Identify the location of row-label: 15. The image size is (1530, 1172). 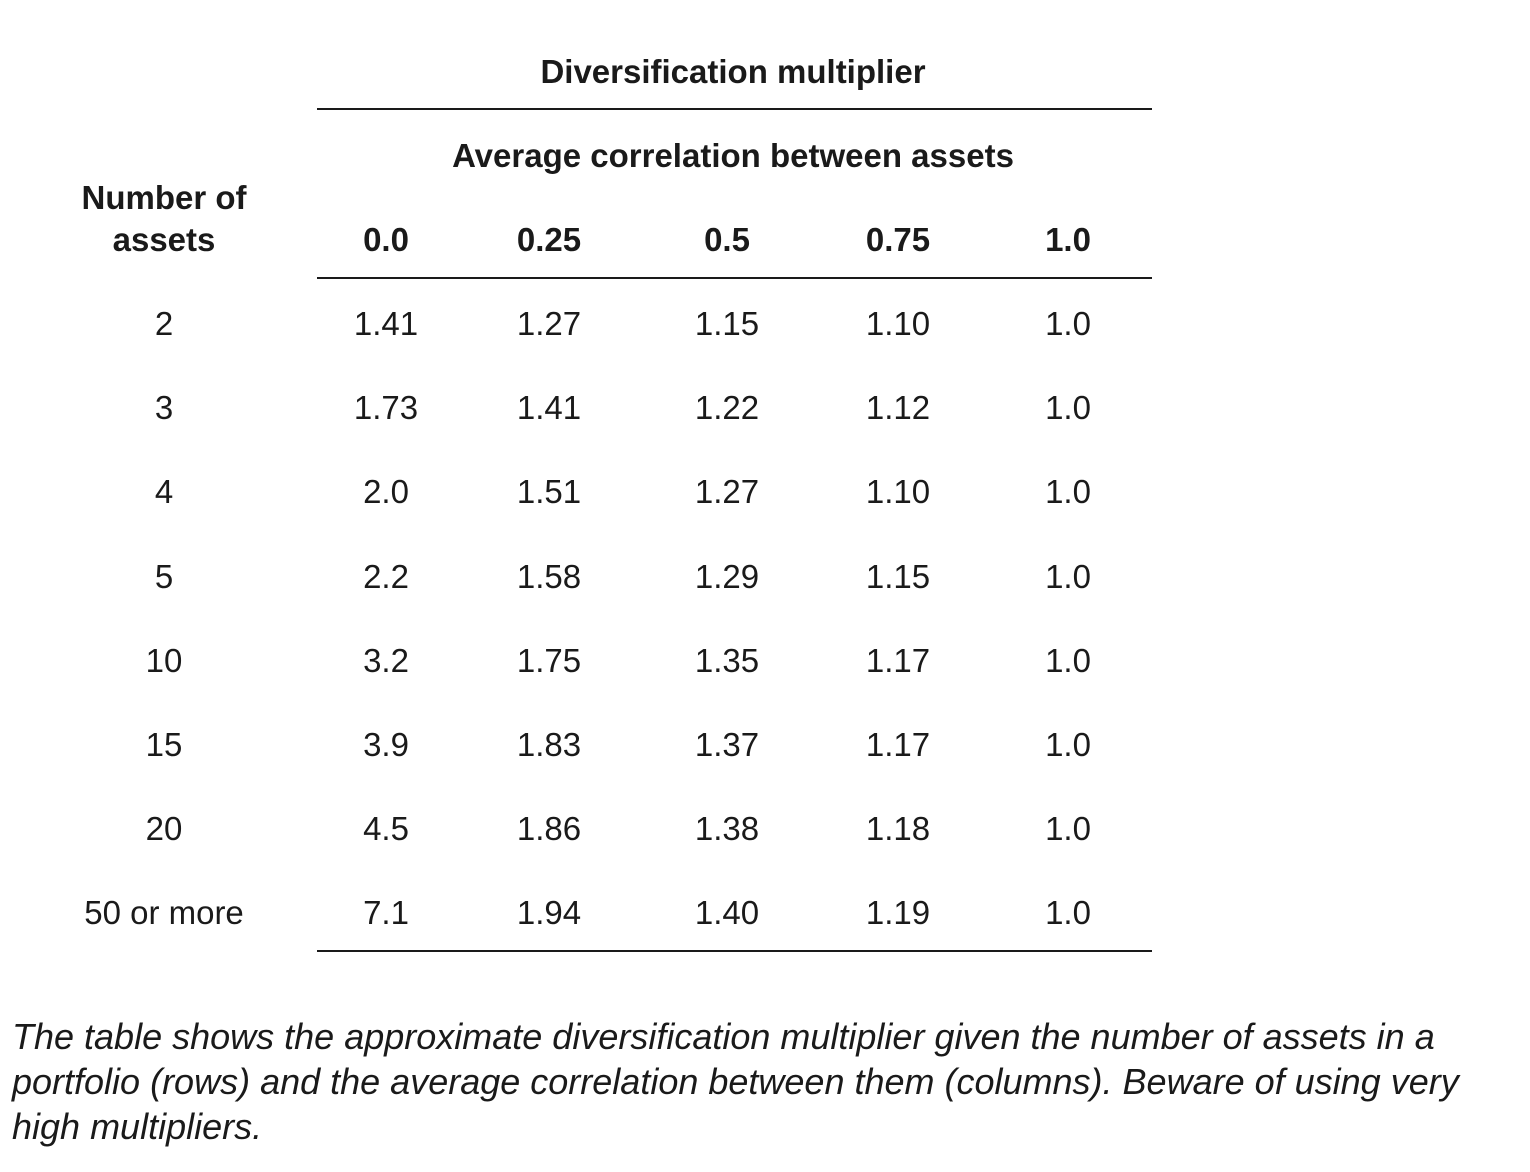
(164, 744).